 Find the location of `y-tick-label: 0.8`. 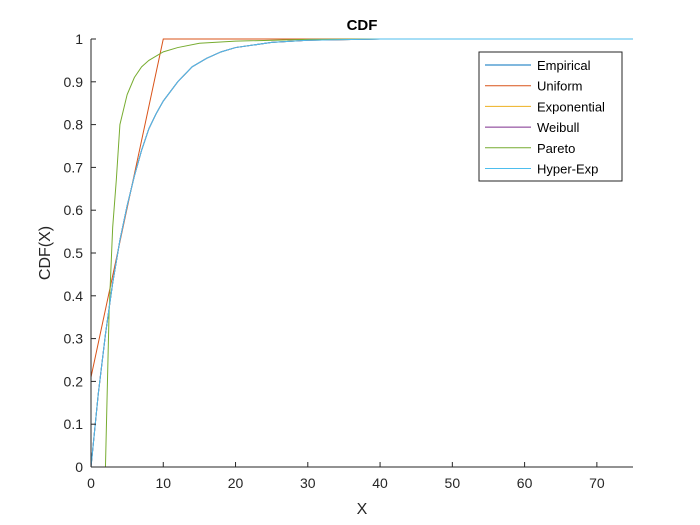

y-tick-label: 0.8 is located at coordinates (74, 125).